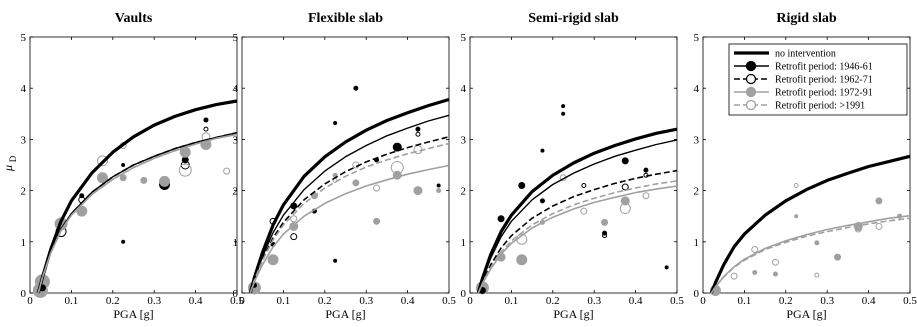  Describe the element at coordinates (806, 18) in the screenshot. I see `panel-title: Rigid slab` at that location.